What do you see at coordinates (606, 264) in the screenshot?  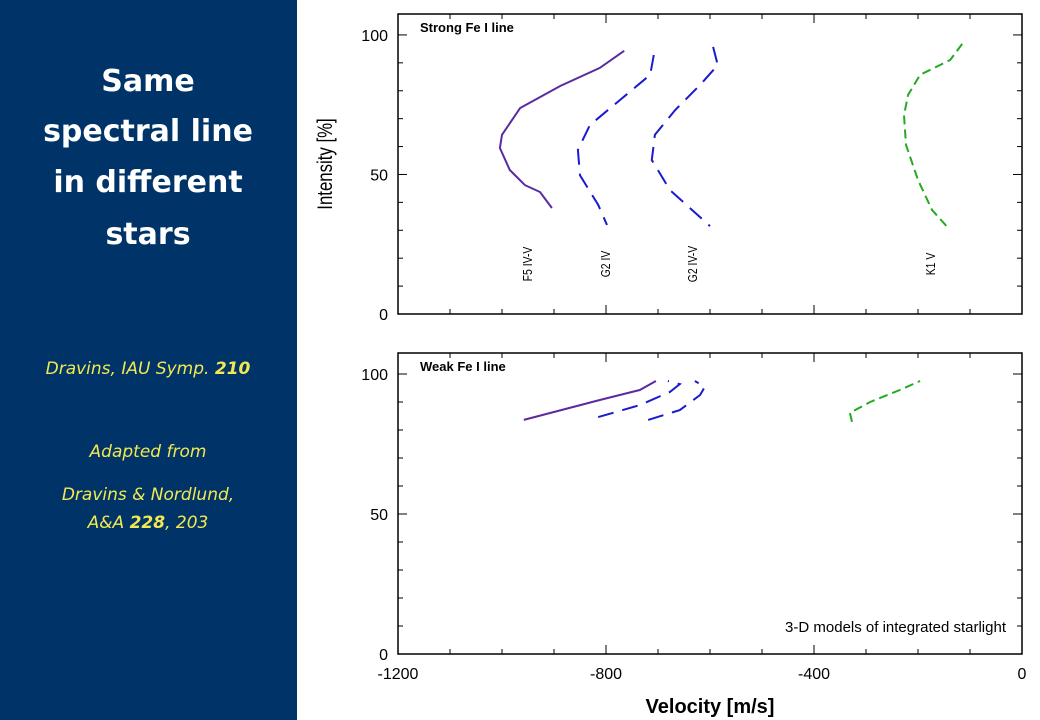 I see `series-label: G2 IV` at bounding box center [606, 264].